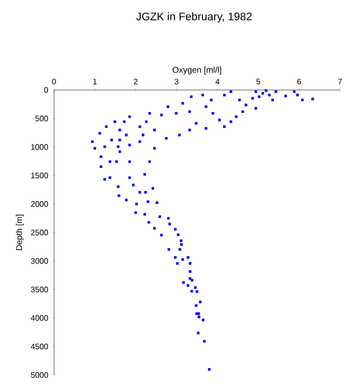 The width and height of the screenshot is (345, 384). I want to click on y-axis-title: Depth [m], so click(20, 232).